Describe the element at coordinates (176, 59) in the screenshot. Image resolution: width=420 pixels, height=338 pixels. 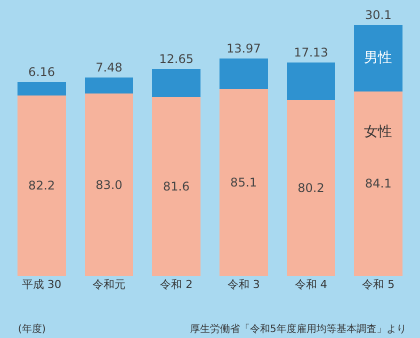
I see `data-label: 12.65` at that location.